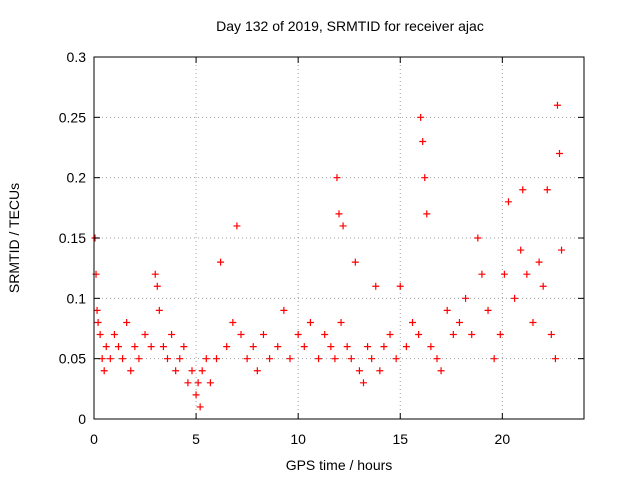 This screenshot has height=480, width=640. Describe the element at coordinates (72, 117) in the screenshot. I see `y-tick-label: 0.25` at that location.